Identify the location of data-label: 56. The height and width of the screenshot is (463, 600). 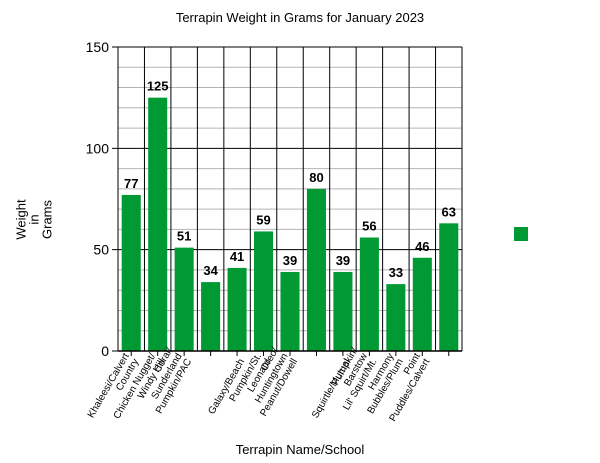
(369, 226).